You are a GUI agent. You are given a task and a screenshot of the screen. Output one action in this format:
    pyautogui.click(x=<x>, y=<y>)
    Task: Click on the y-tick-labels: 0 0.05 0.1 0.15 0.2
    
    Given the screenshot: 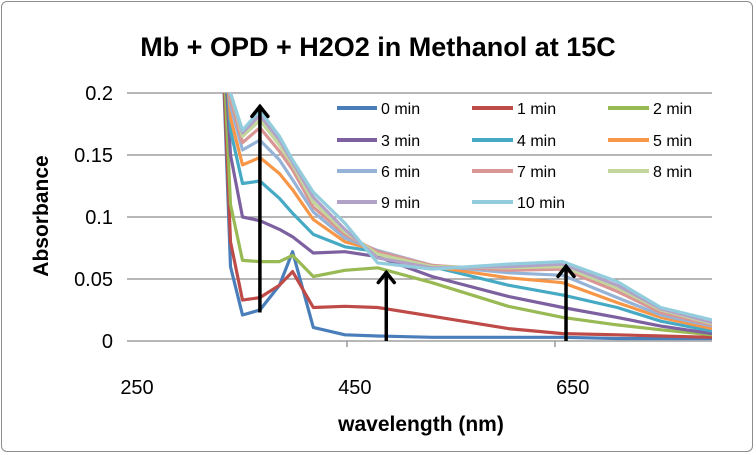 What is the action you would take?
    pyautogui.click(x=93, y=218)
    